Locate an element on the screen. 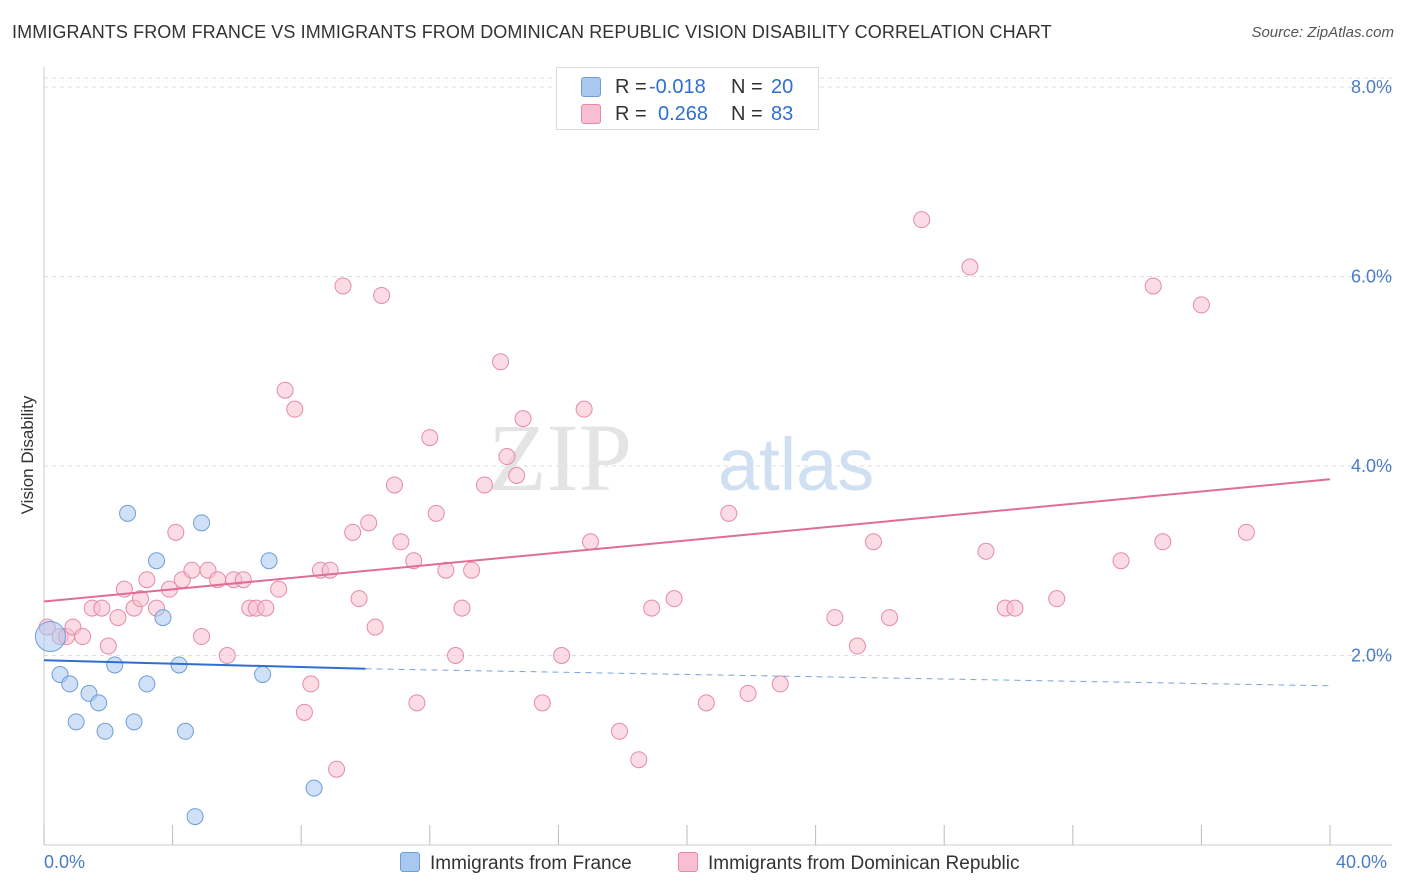 Image resolution: width=1406 pixels, height=892 pixels. watermark: ZIP atlas is located at coordinates (681, 457).